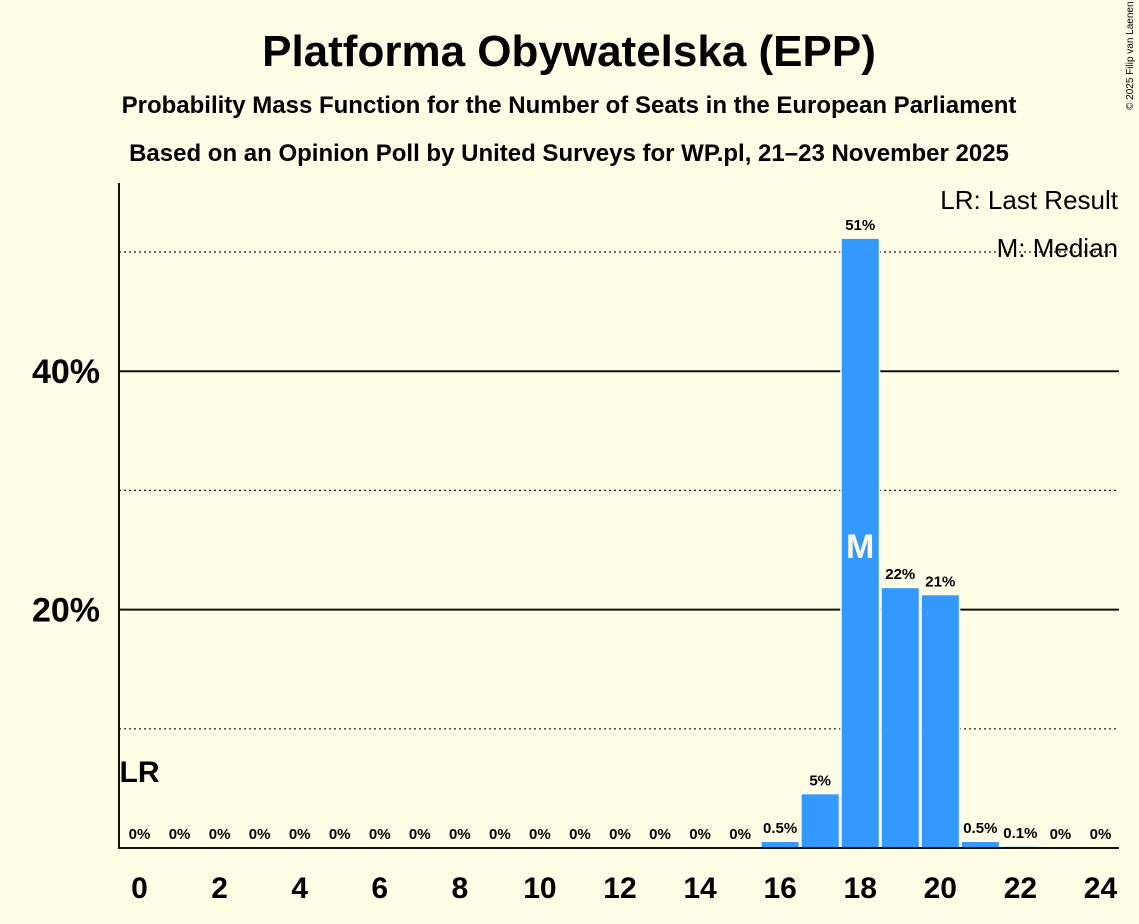 This screenshot has width=1139, height=924. What do you see at coordinates (459, 888) in the screenshot?
I see `x-tick-label: 8` at bounding box center [459, 888].